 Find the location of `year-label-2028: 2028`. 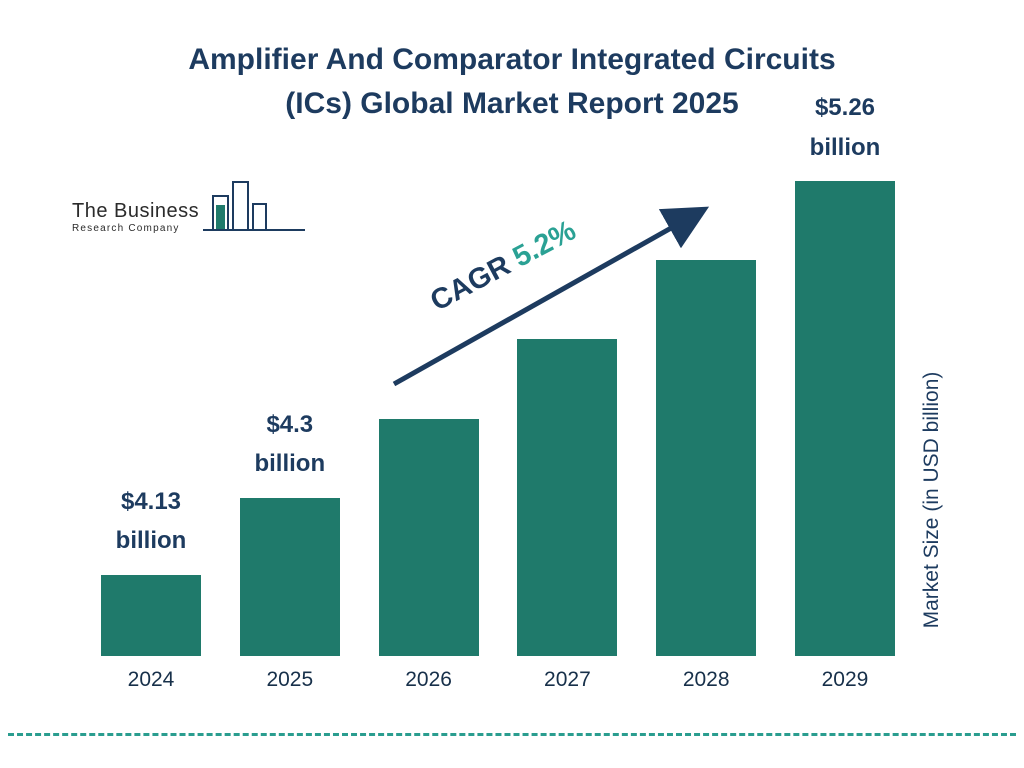

year-label-2028: 2028 is located at coordinates (706, 679).